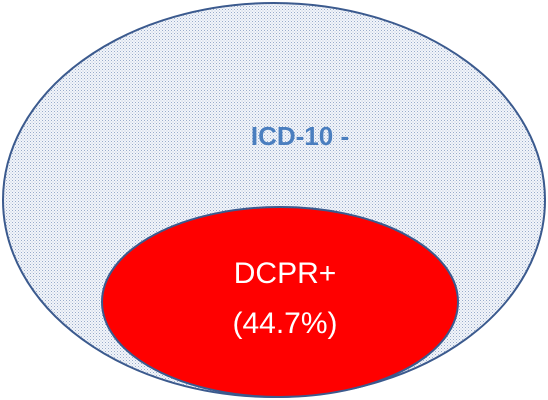 This screenshot has width=548, height=400. What do you see at coordinates (300, 136) in the screenshot?
I see `outer-label: ICD-10 -` at bounding box center [300, 136].